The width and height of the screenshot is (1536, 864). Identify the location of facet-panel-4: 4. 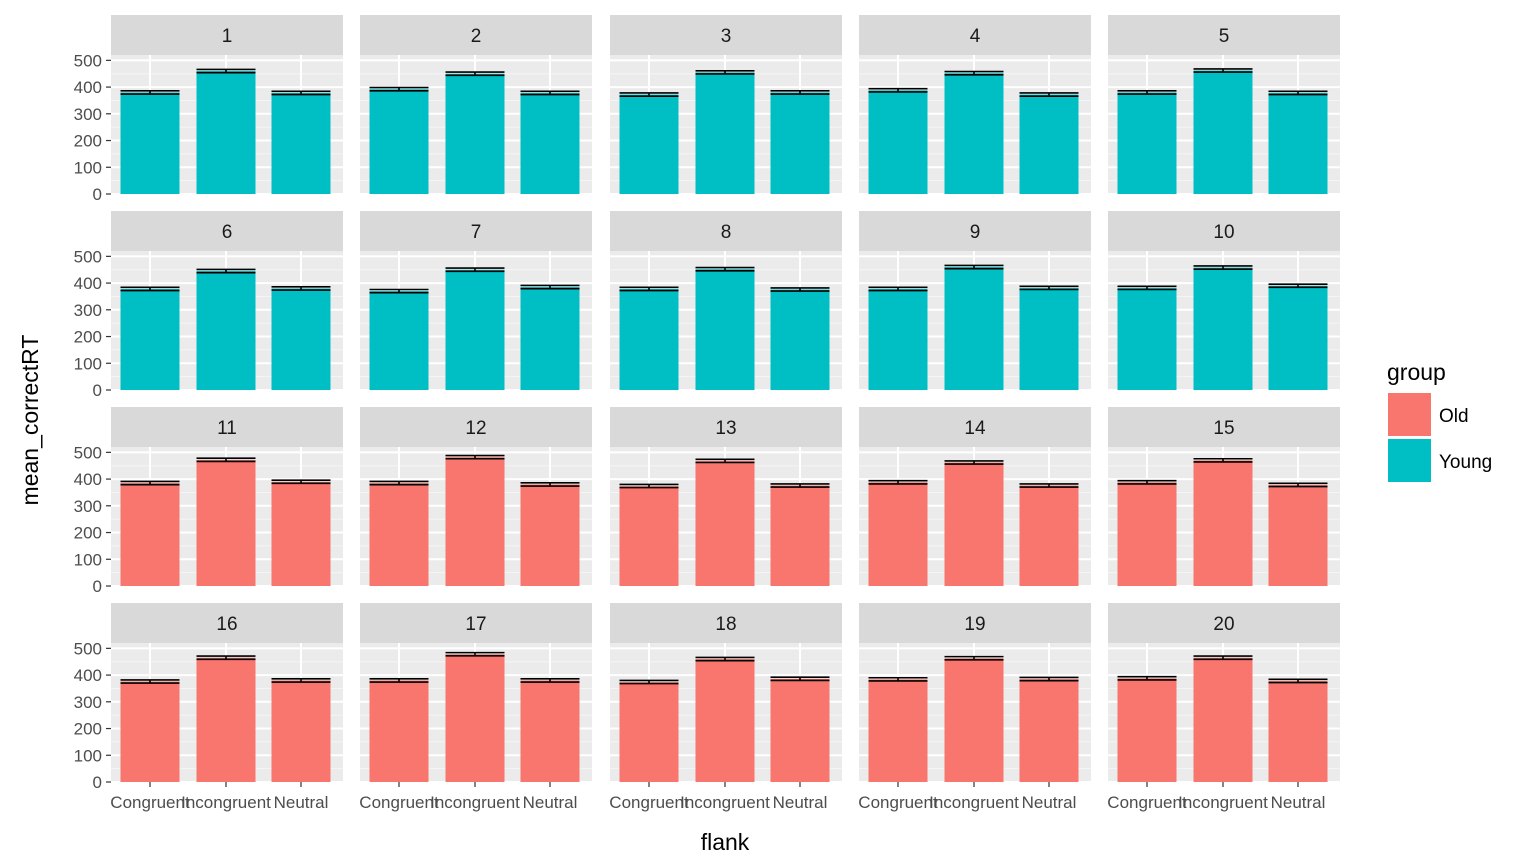
(975, 105).